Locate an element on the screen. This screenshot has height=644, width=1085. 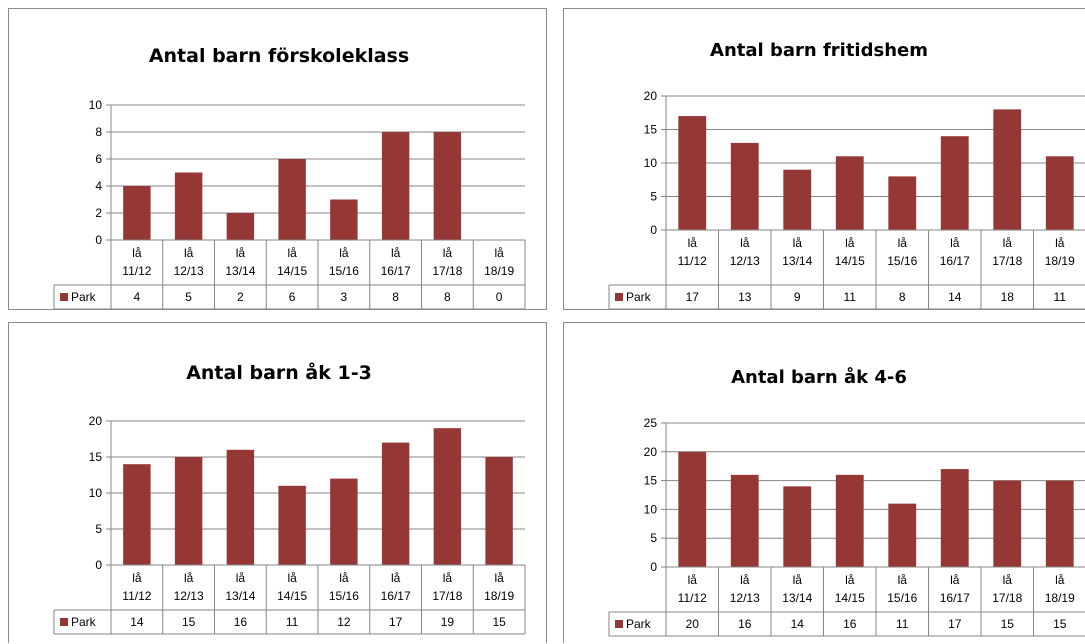
value-label: 0 is located at coordinates (499, 297).